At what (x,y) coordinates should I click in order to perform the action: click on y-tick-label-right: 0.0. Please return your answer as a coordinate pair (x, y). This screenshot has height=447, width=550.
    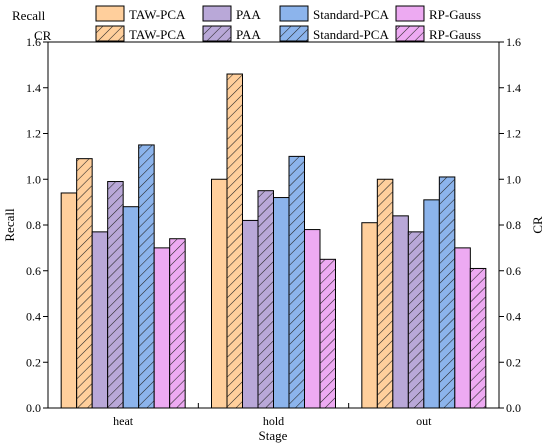
    Looking at the image, I should click on (513, 408).